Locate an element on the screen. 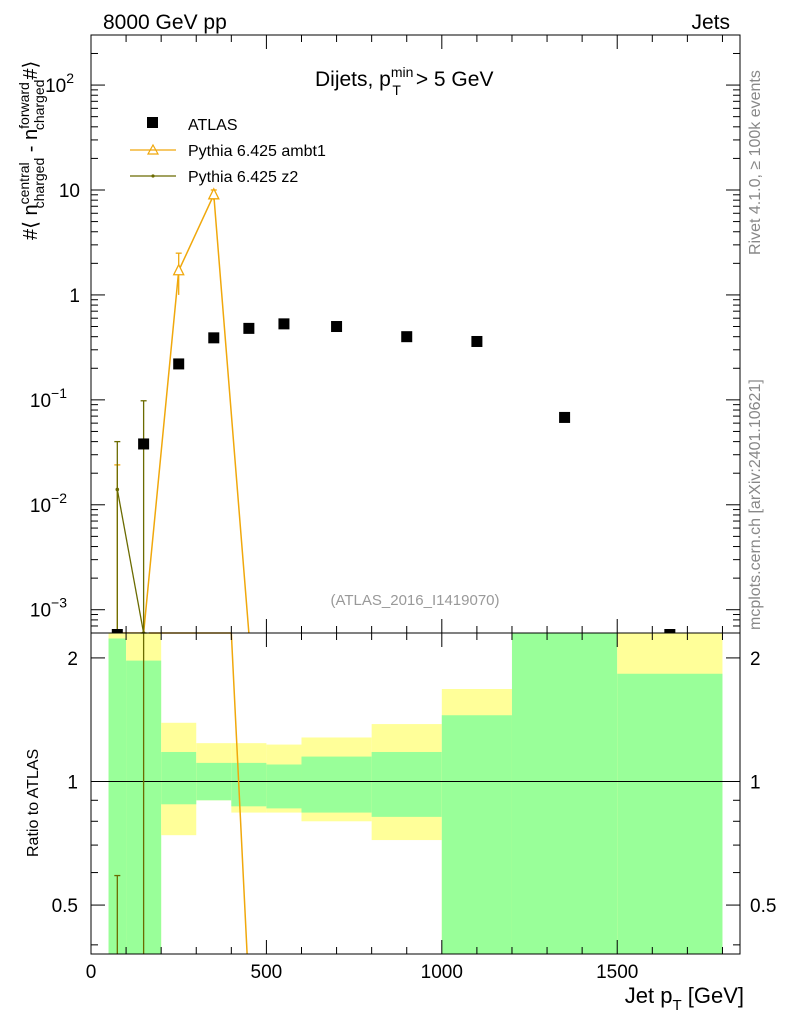  ratio-y-tick-label-left: 2 is located at coordinates (72, 659).